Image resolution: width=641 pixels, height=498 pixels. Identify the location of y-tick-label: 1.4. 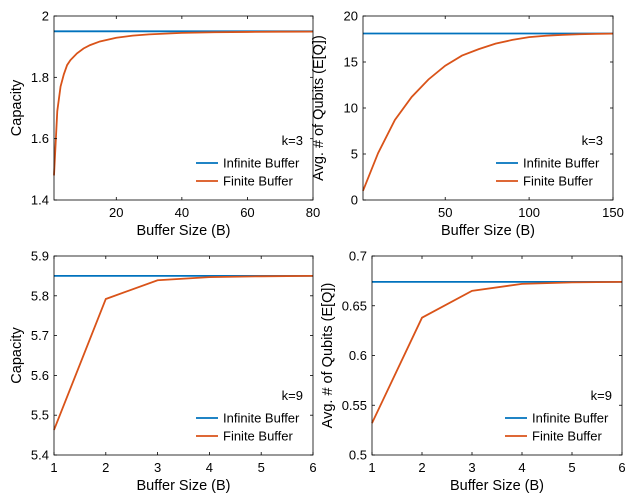
(40, 200).